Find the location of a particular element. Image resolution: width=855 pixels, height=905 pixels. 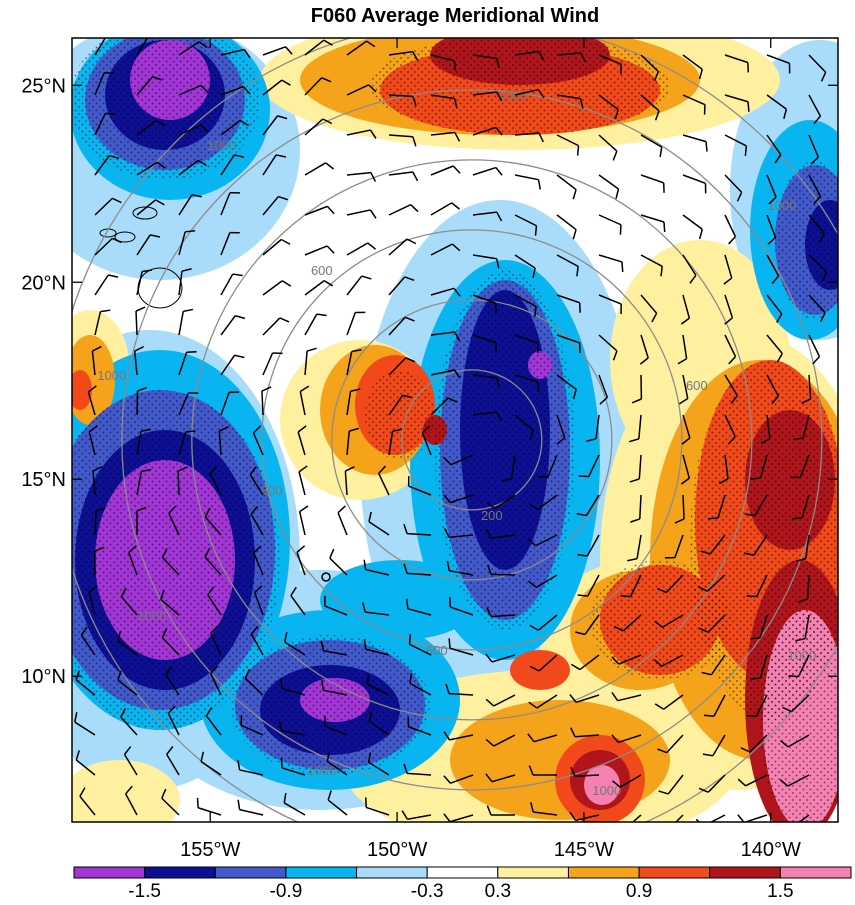

colorbar-tick-label: -1.5 is located at coordinates (144, 890).